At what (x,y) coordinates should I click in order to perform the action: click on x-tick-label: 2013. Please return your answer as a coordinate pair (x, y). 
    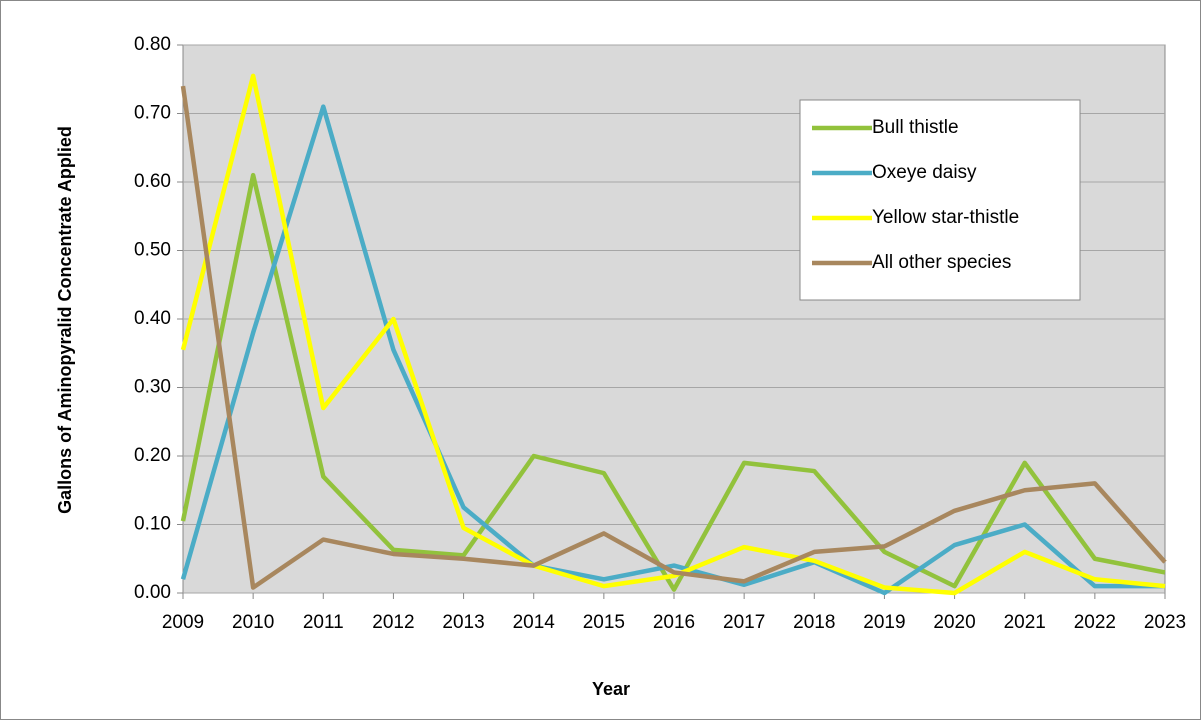
    Looking at the image, I should click on (463, 622).